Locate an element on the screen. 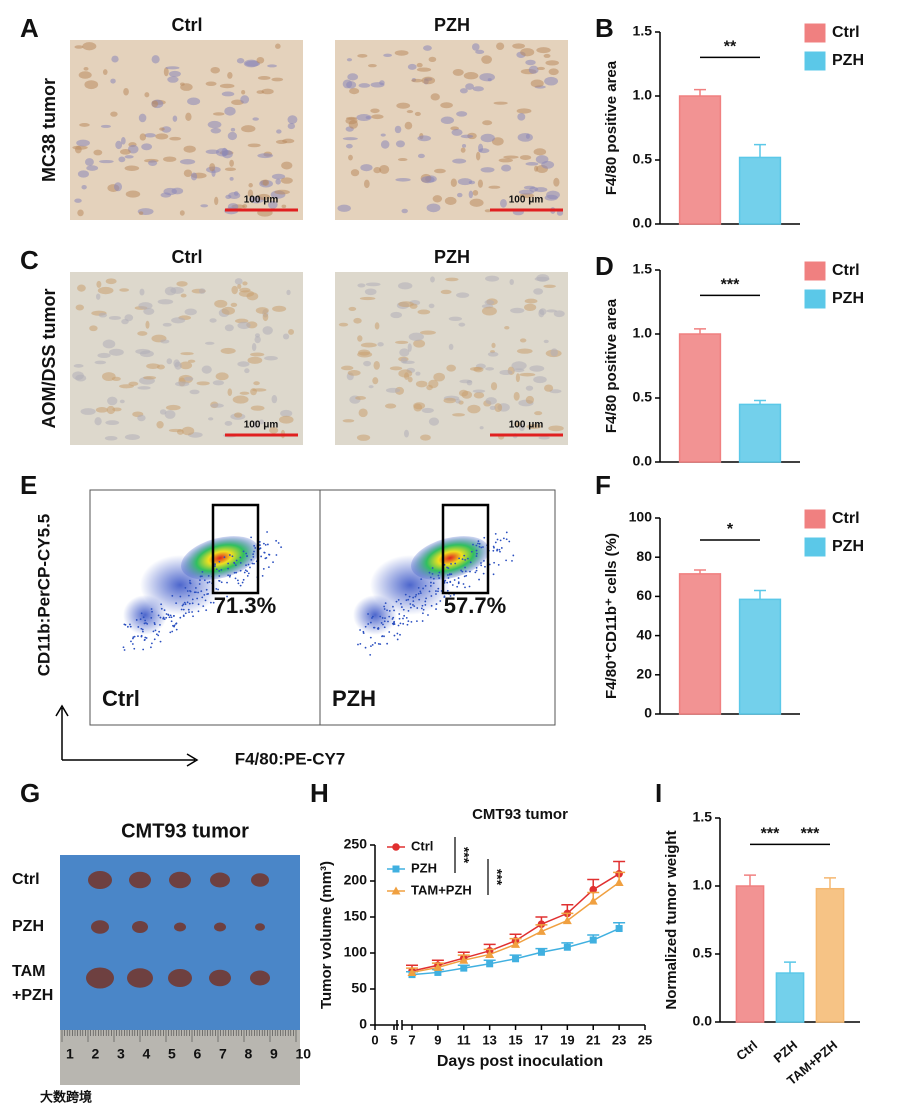  panel-label: E is located at coordinates (28, 485).